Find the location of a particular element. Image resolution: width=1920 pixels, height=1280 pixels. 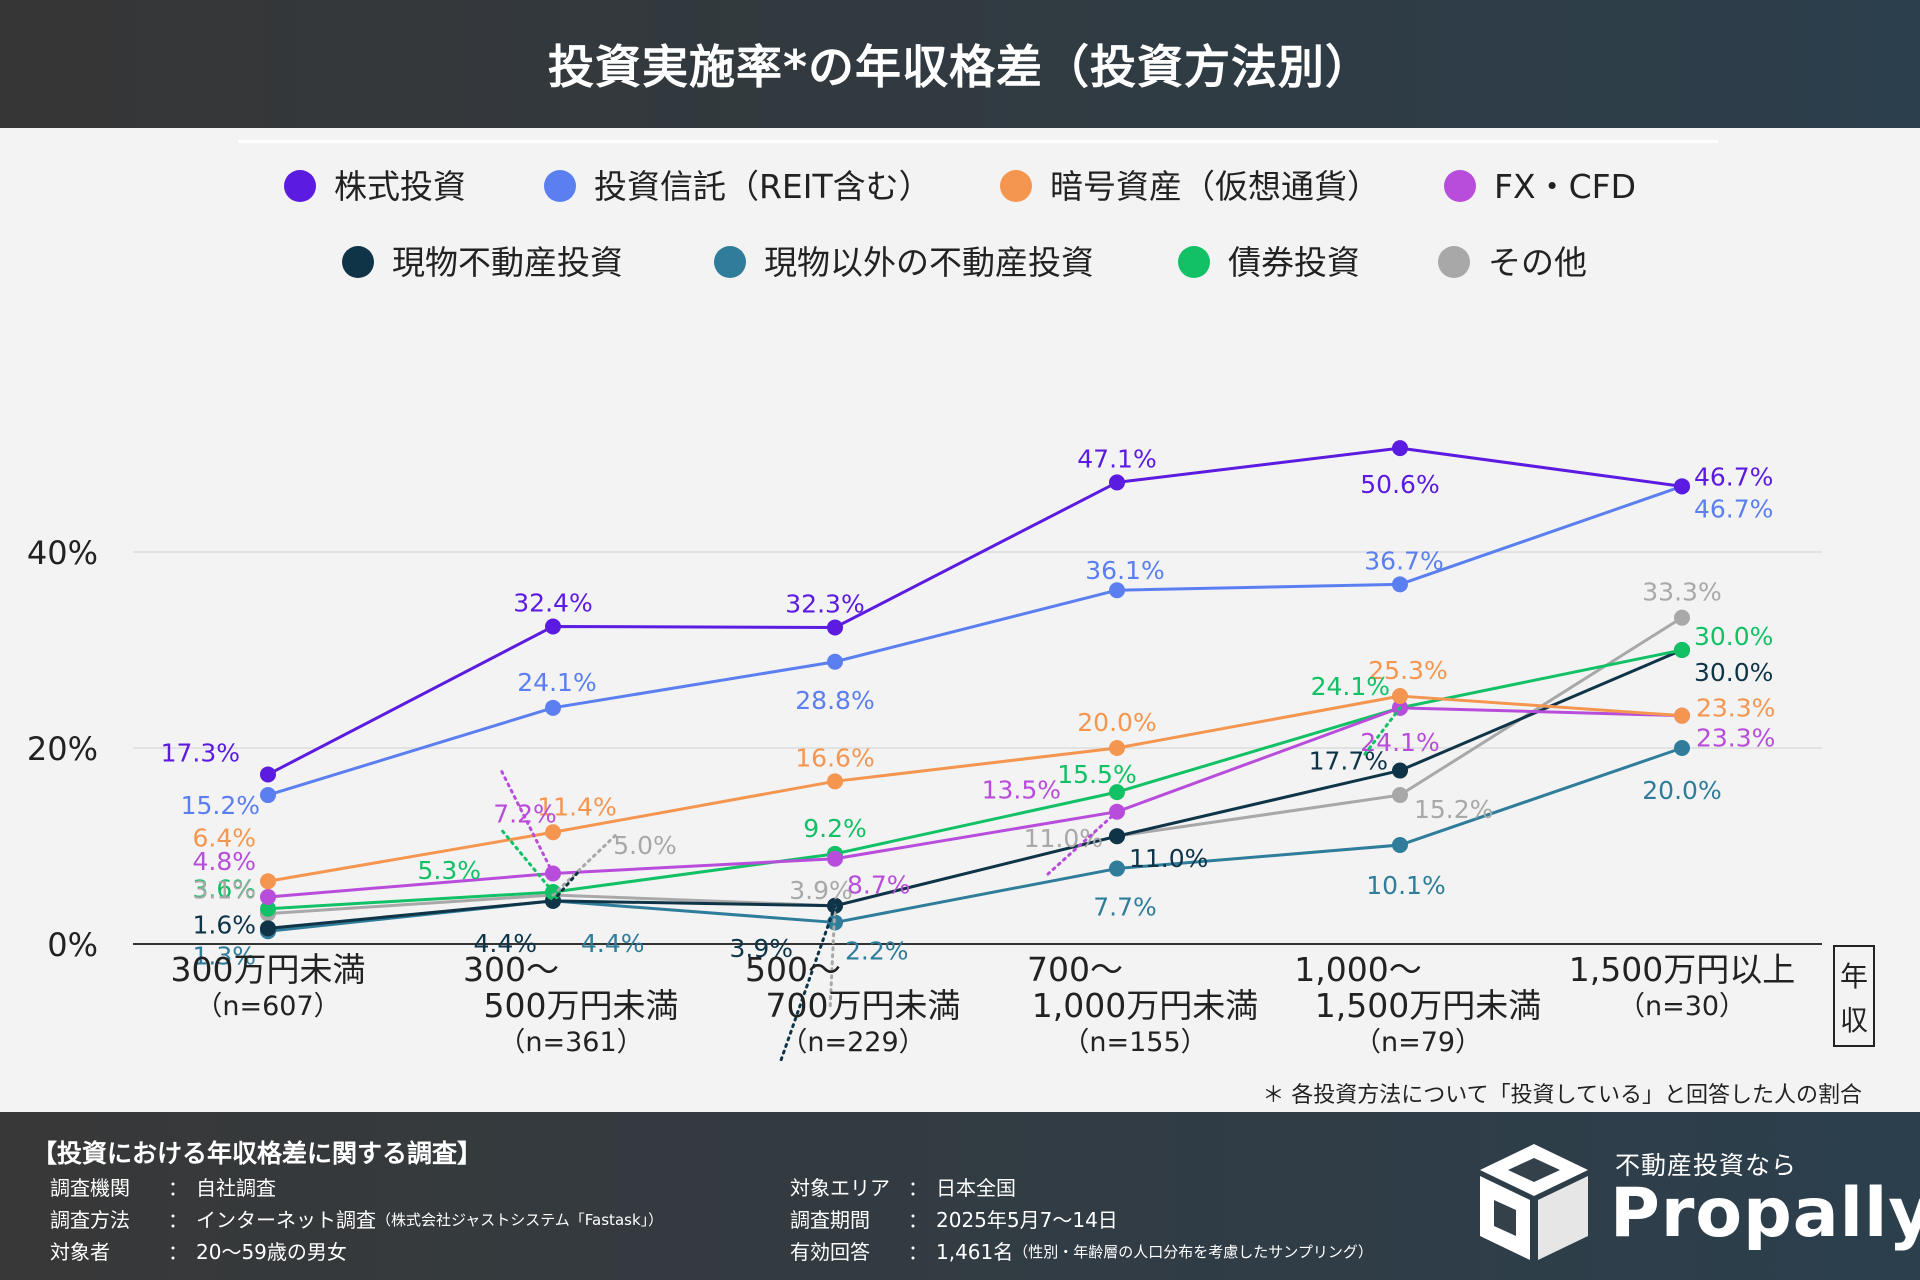

data-label: 32.3% is located at coordinates (824, 603).